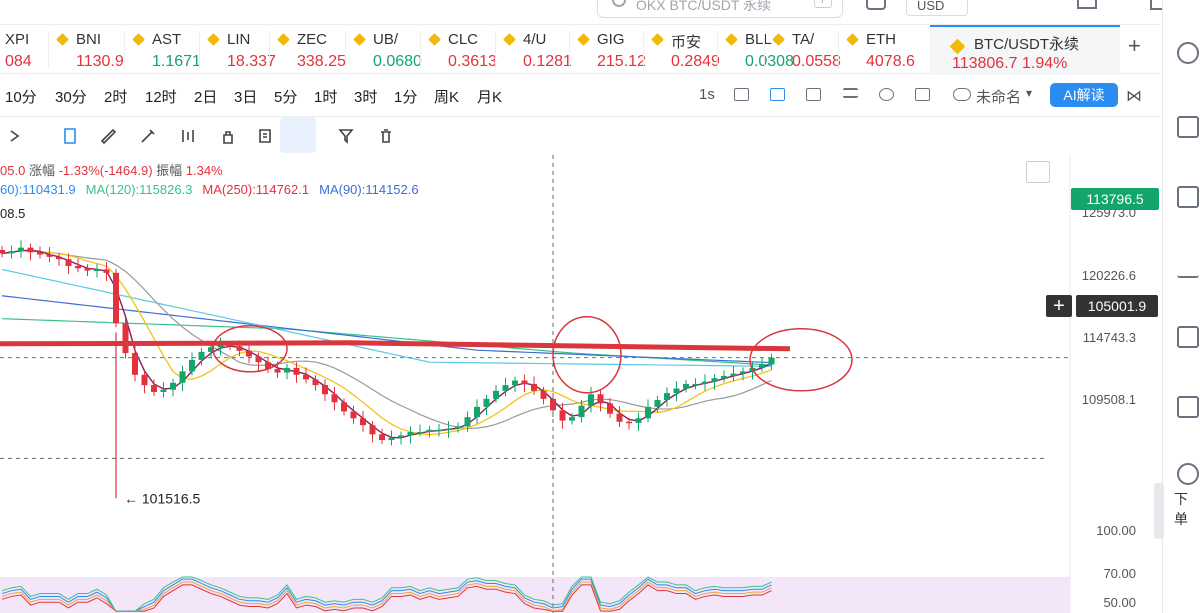 The width and height of the screenshot is (1200, 613). What do you see at coordinates (70, 136) in the screenshot?
I see `bookmark-icon` at bounding box center [70, 136].